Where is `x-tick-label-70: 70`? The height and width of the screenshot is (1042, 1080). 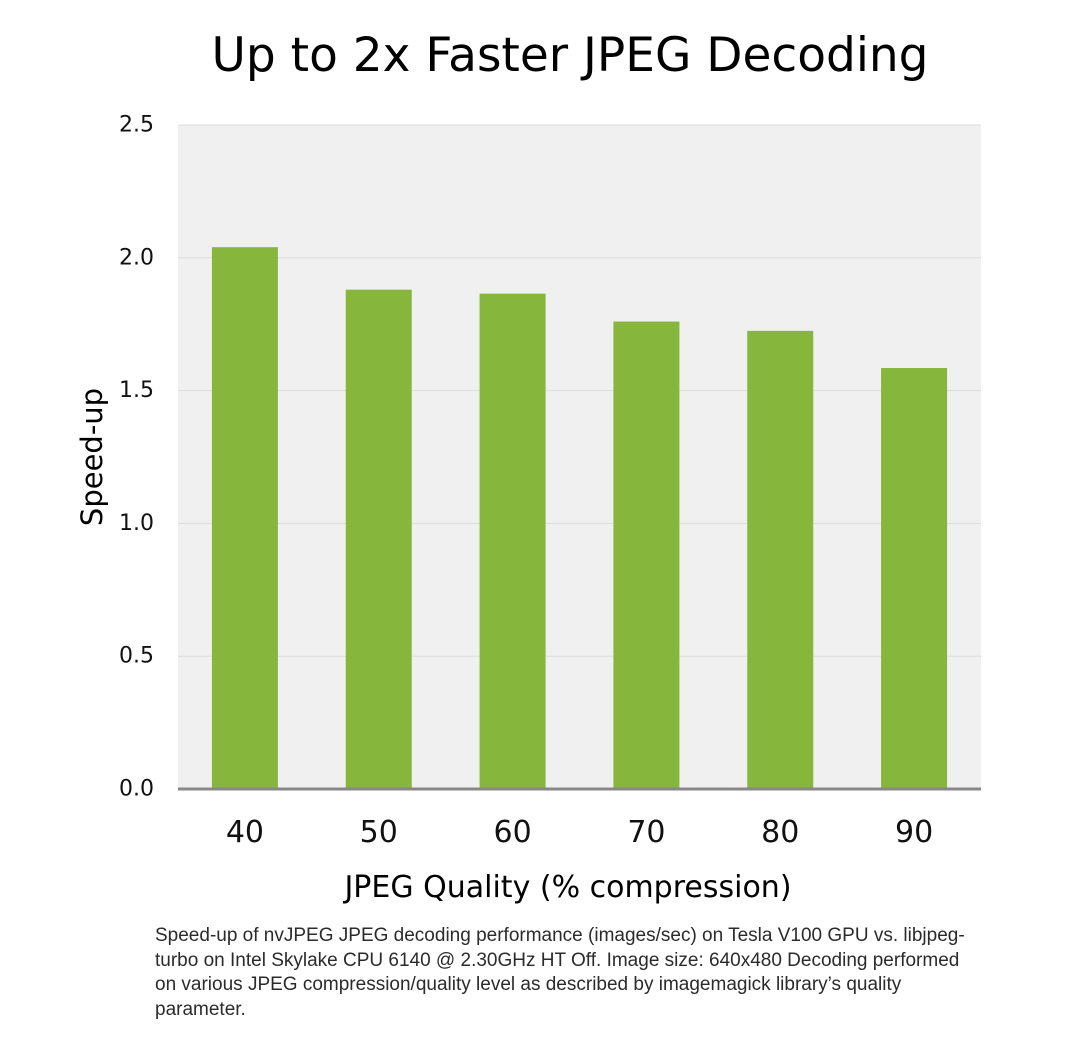 x-tick-label-70: 70 is located at coordinates (646, 832).